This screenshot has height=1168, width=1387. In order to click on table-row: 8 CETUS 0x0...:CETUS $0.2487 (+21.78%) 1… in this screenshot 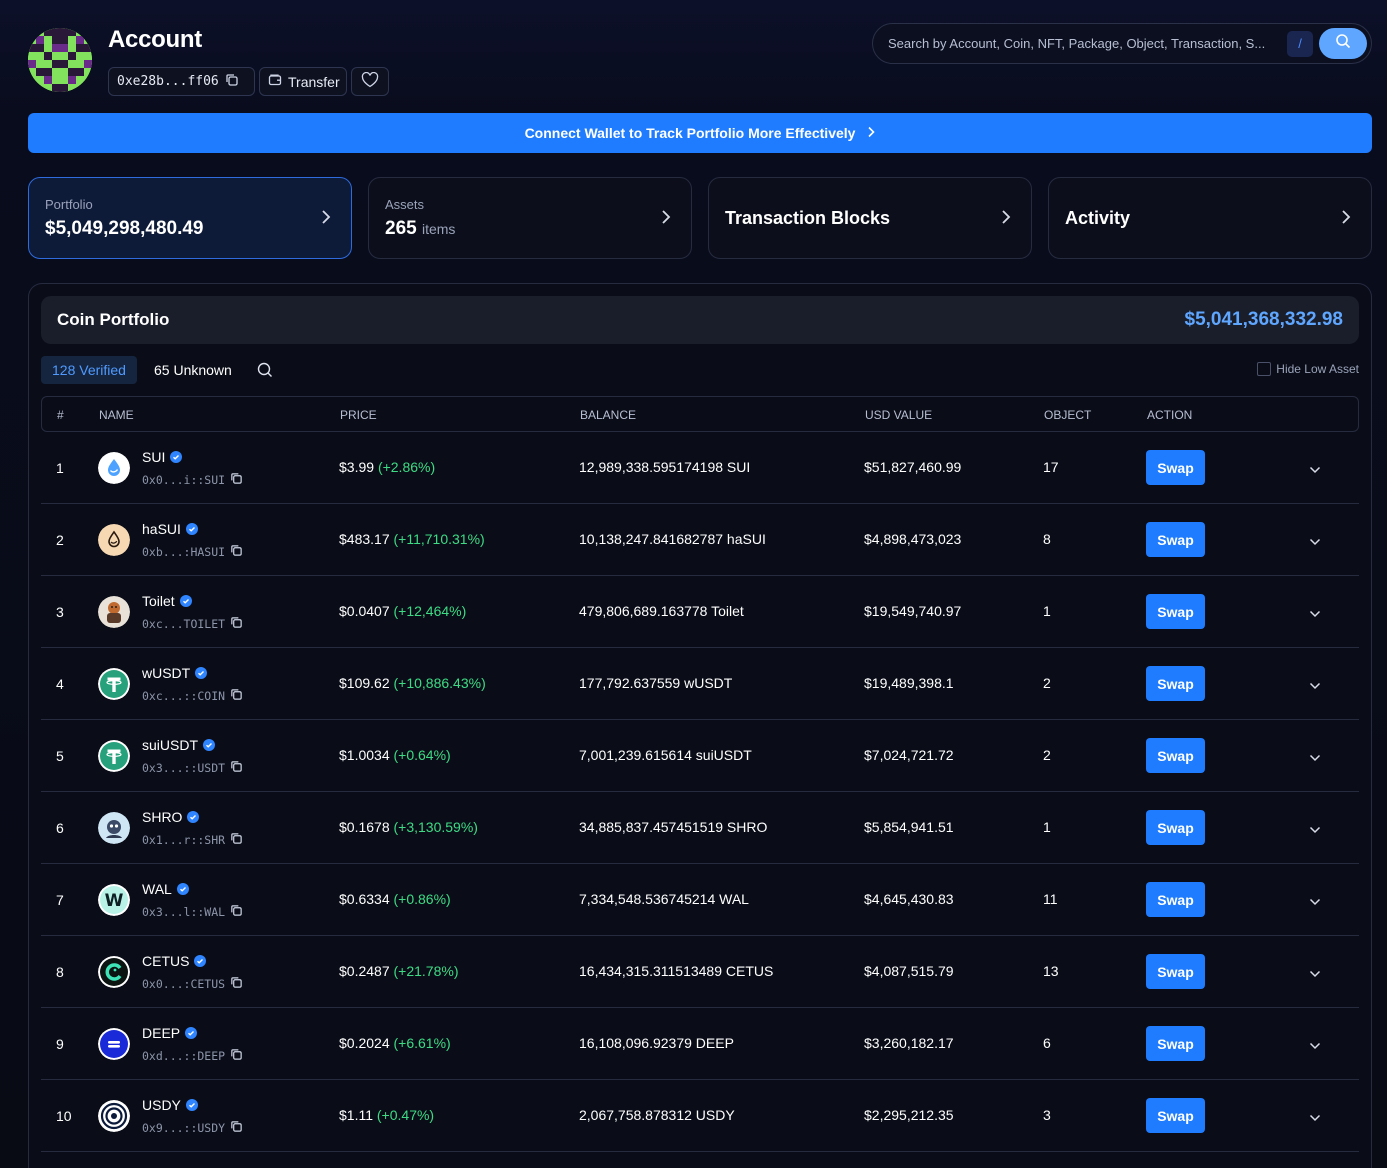, I will do `click(700, 972)`.